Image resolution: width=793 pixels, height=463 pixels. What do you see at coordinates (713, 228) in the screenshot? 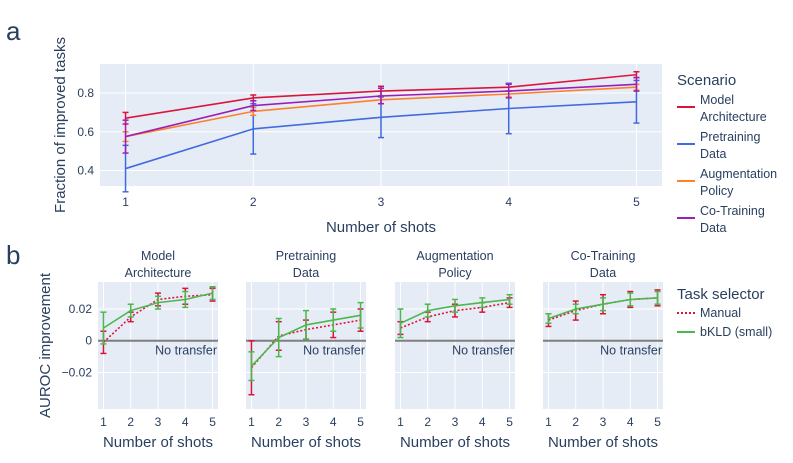
I see `legend-label-co-training-data: Data` at bounding box center [713, 228].